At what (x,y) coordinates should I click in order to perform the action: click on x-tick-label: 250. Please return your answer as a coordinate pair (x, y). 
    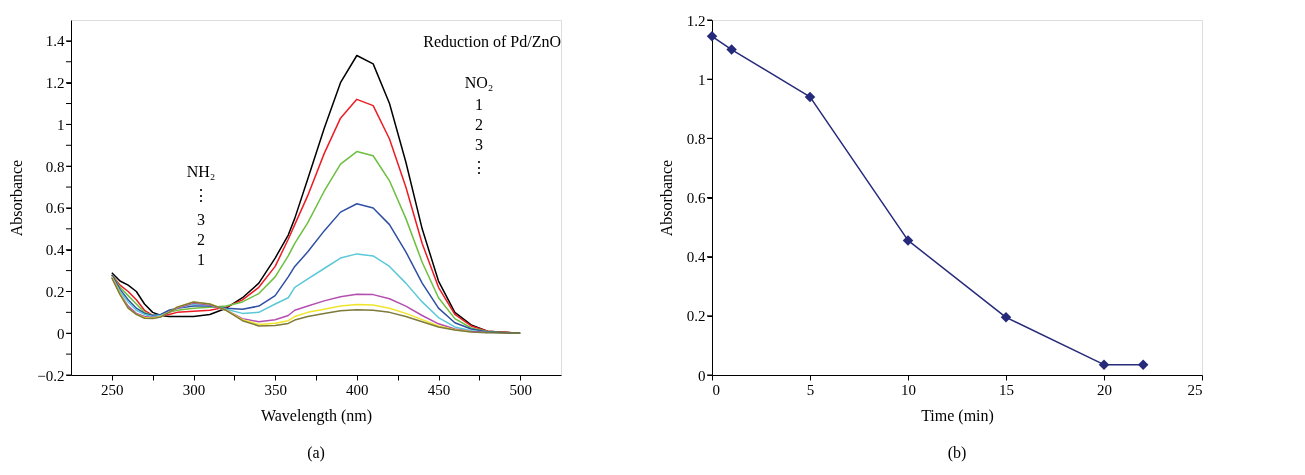
    Looking at the image, I should click on (112, 389).